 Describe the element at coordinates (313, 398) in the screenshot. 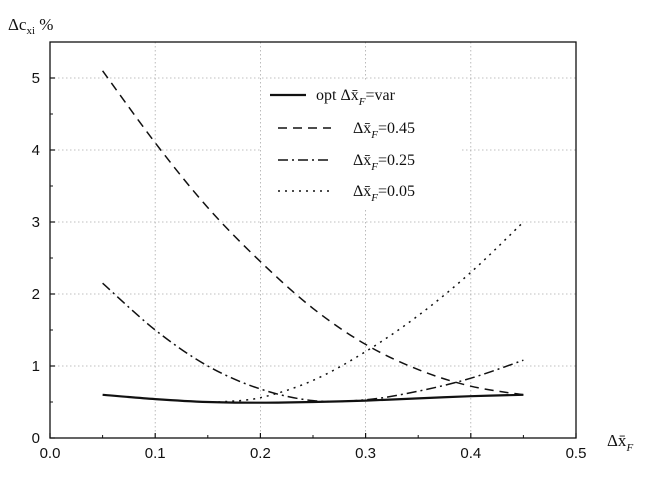

I see `series-line-solid` at that location.